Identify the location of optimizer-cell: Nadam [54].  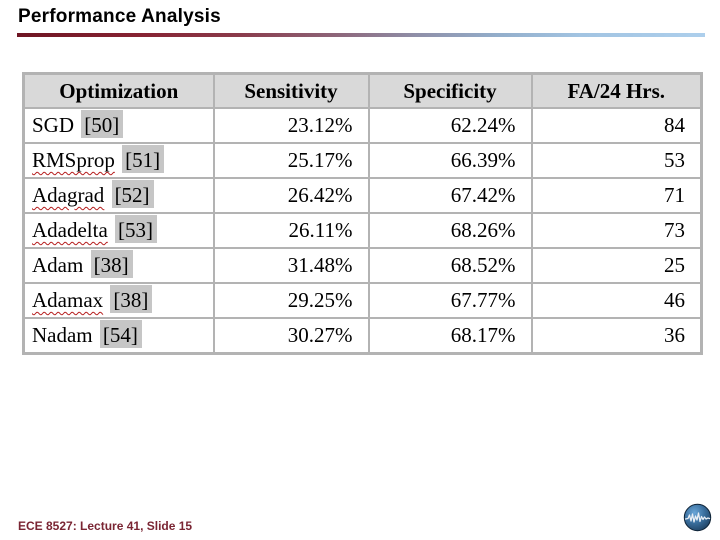
(118, 336).